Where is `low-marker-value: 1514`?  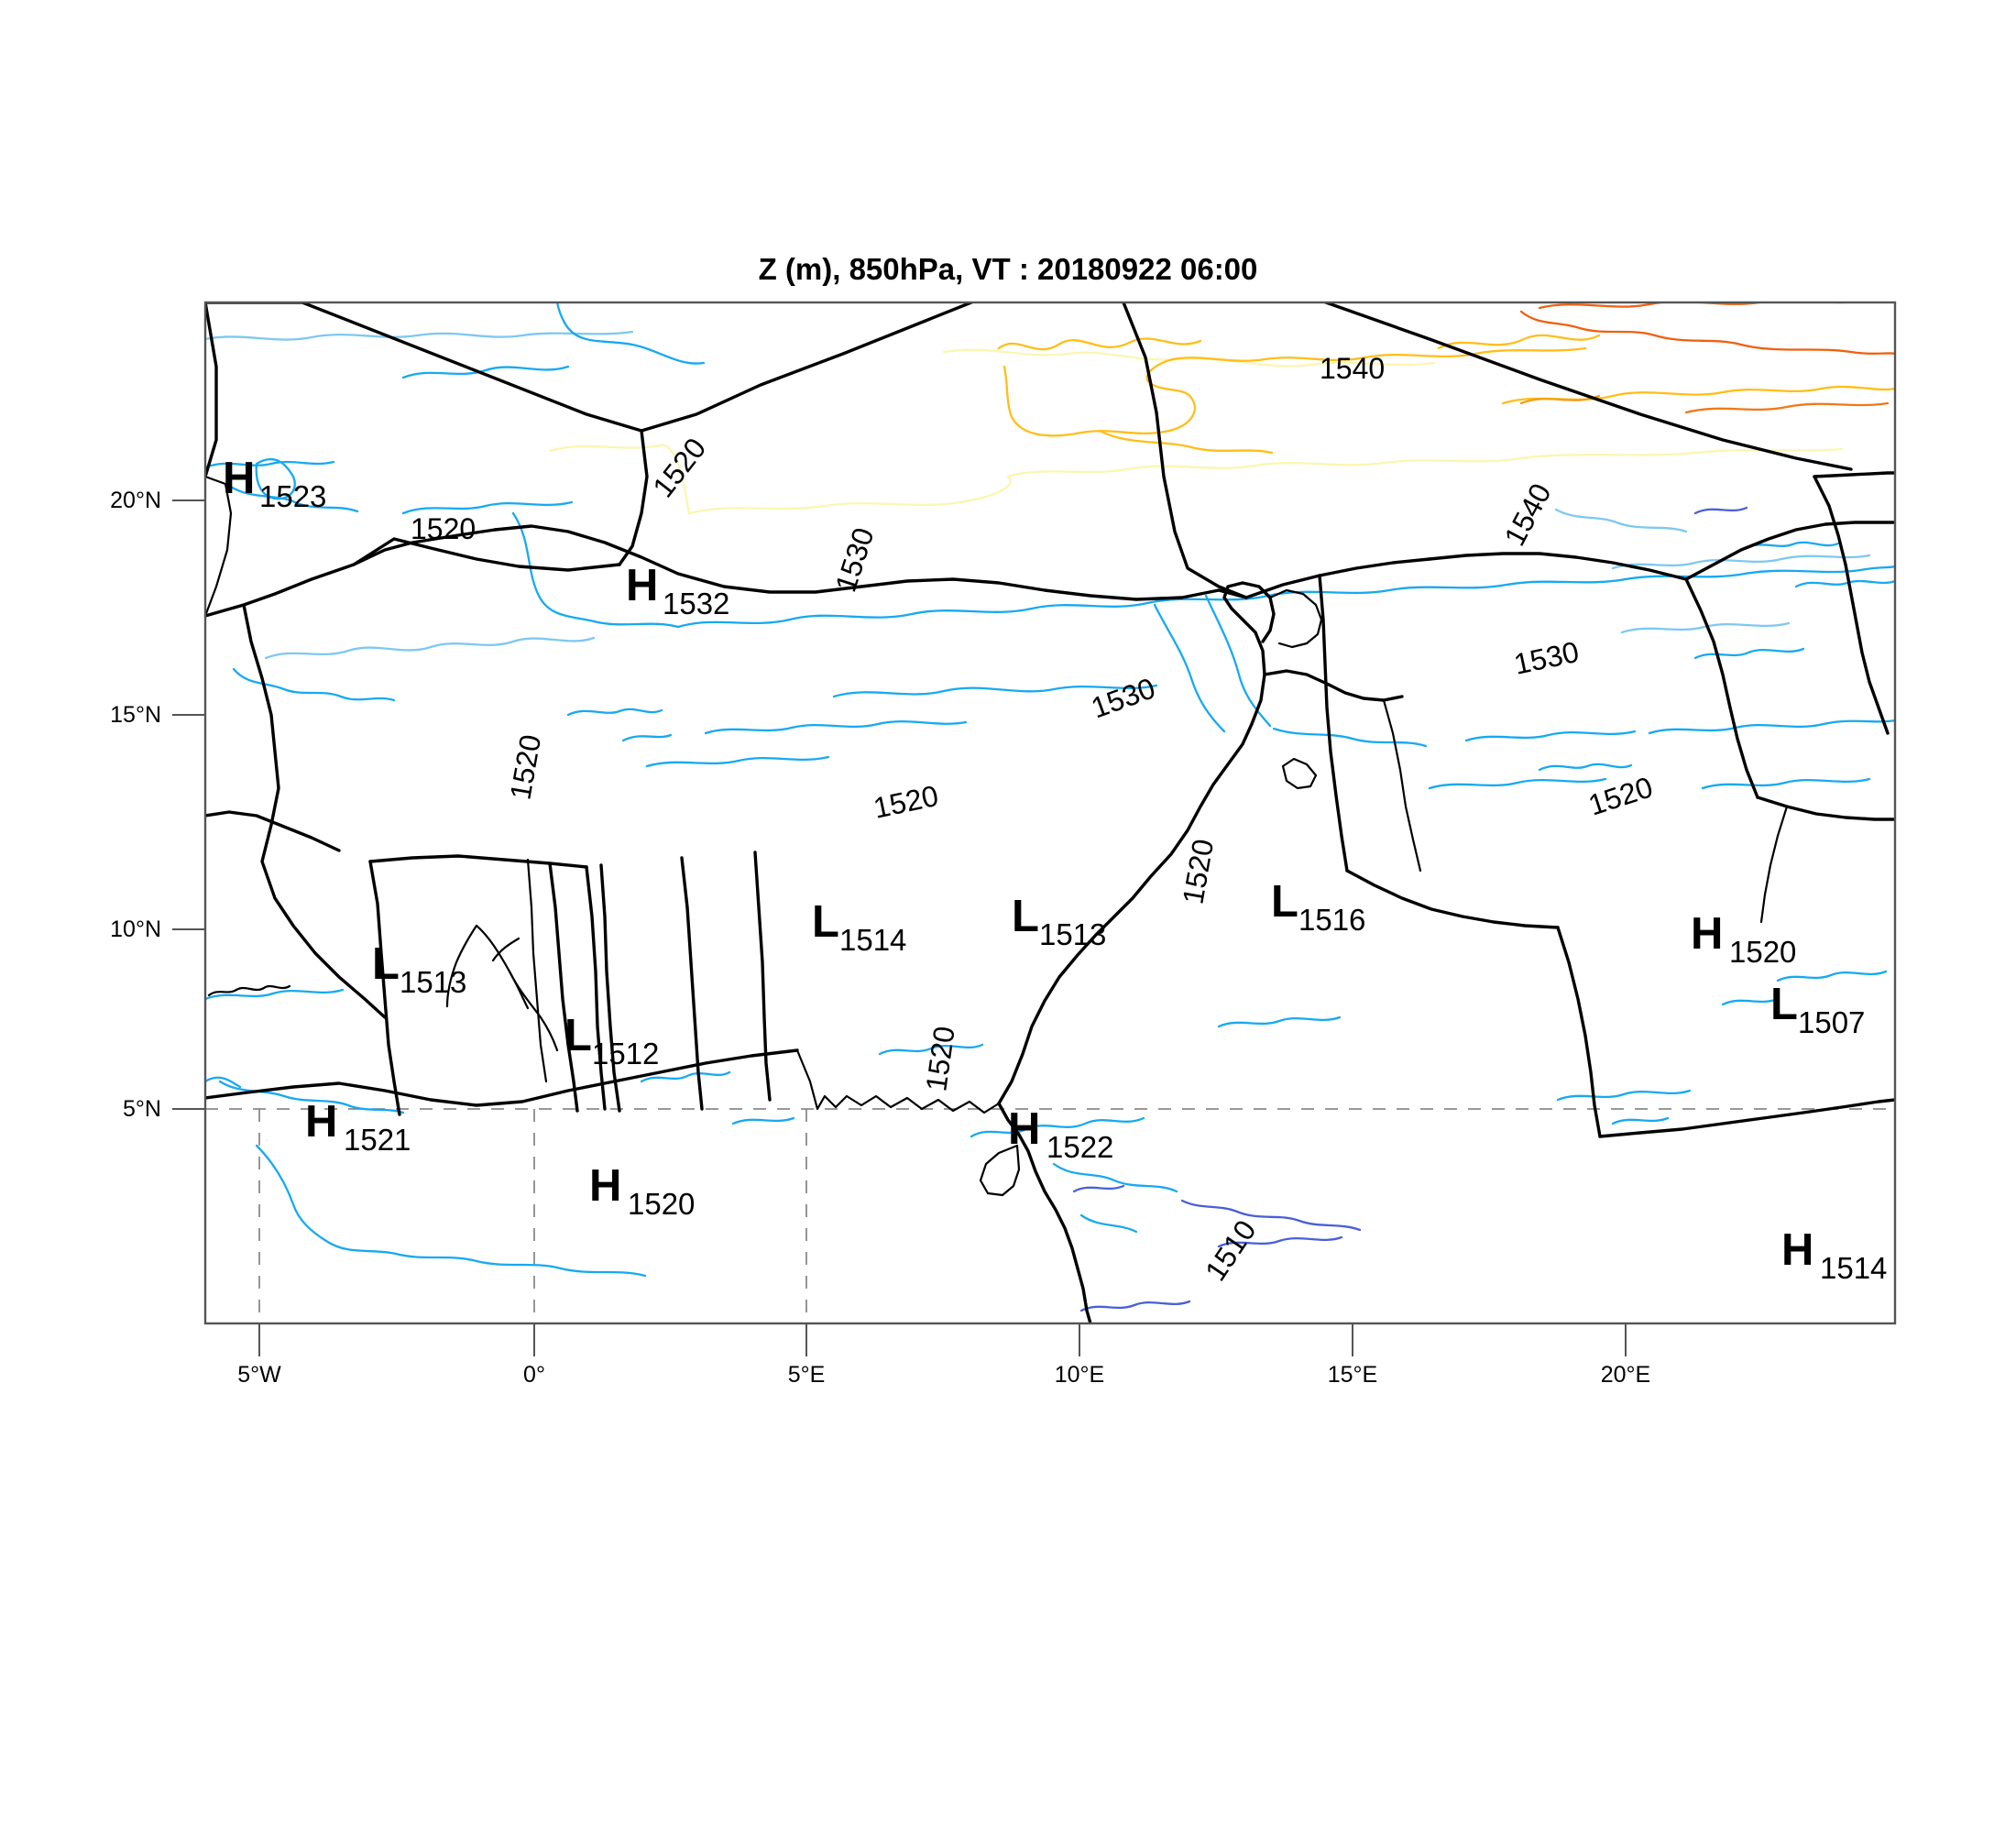
low-marker-value: 1514 is located at coordinates (872, 940).